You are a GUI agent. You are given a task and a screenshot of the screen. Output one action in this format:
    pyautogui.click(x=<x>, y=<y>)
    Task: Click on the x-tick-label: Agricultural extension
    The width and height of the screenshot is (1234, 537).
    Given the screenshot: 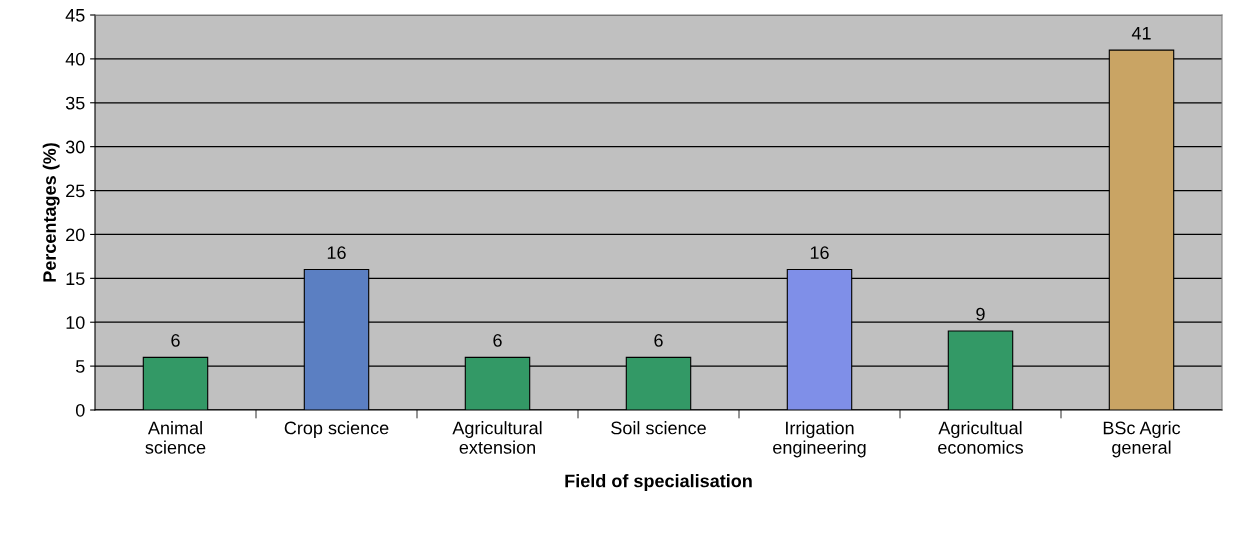 What is the action you would take?
    pyautogui.click(x=497, y=437)
    